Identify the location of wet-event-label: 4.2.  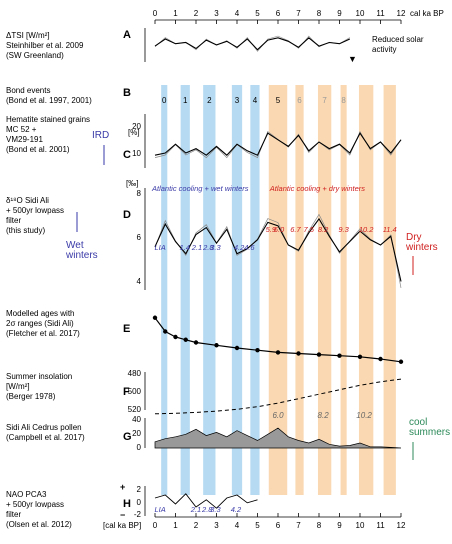
(239, 247).